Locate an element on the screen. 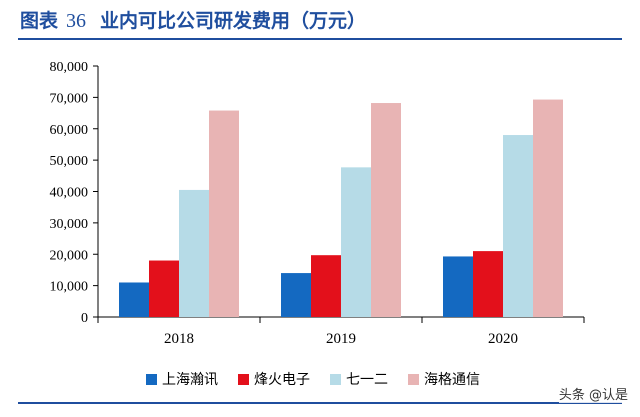 The width and height of the screenshot is (640, 417). y-tick-label: 60,000 is located at coordinates (69, 130).